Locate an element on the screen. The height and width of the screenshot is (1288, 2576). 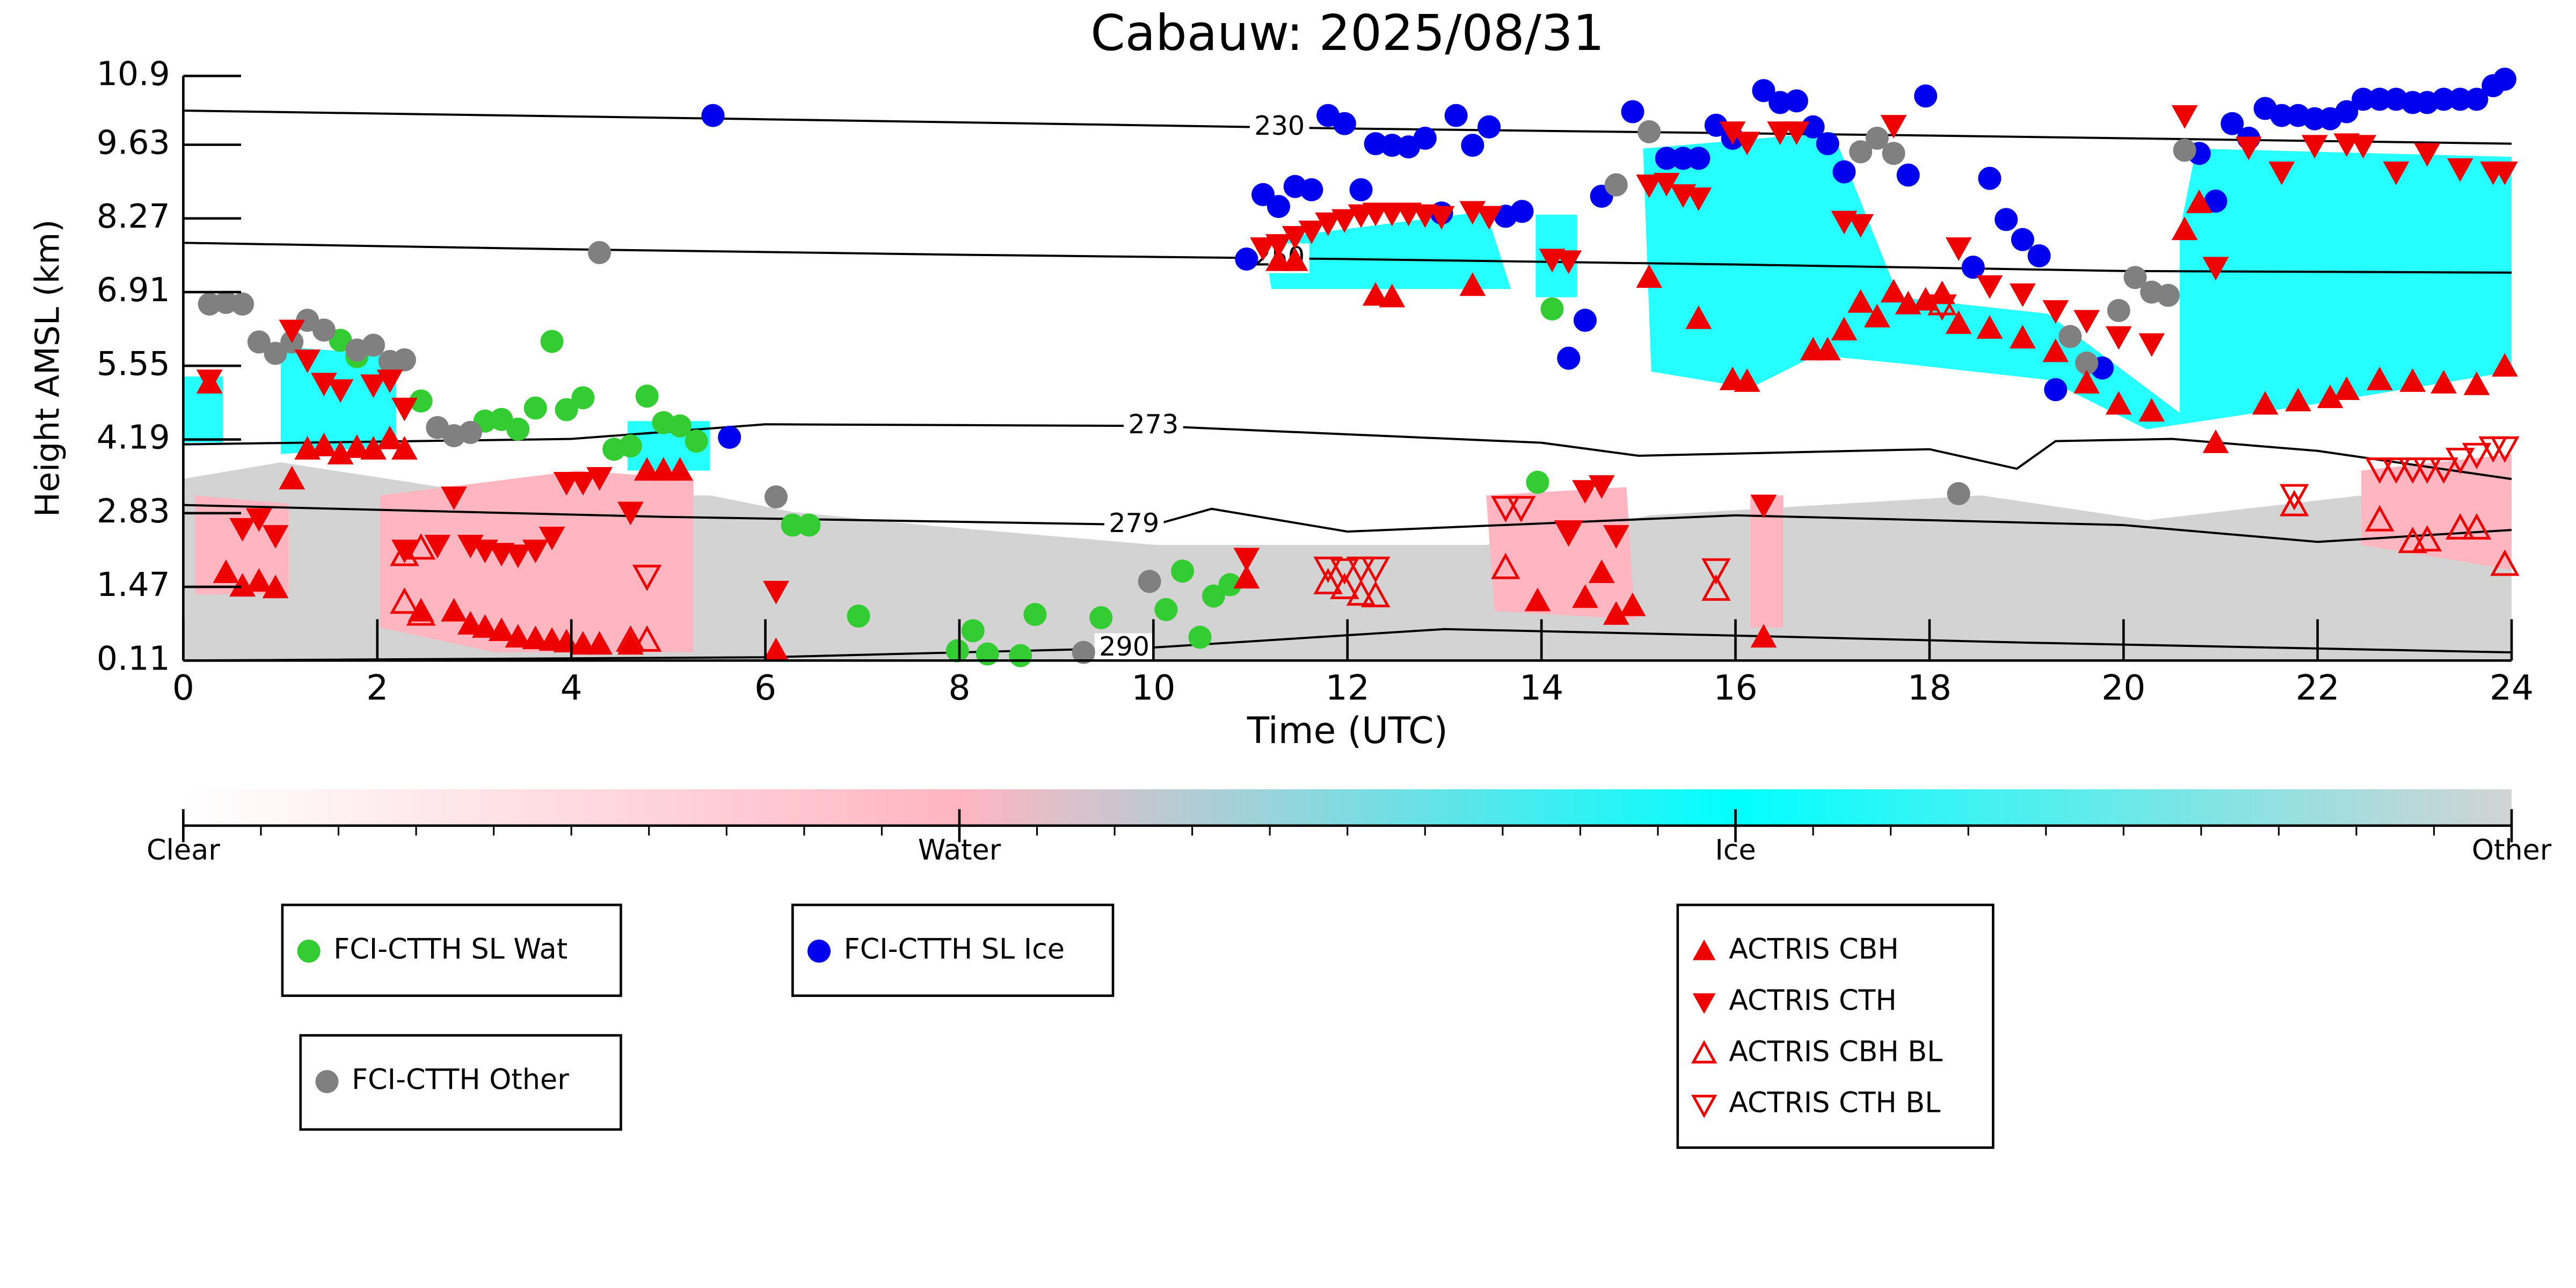
y-tick-label: 10.9 is located at coordinates (133, 74).